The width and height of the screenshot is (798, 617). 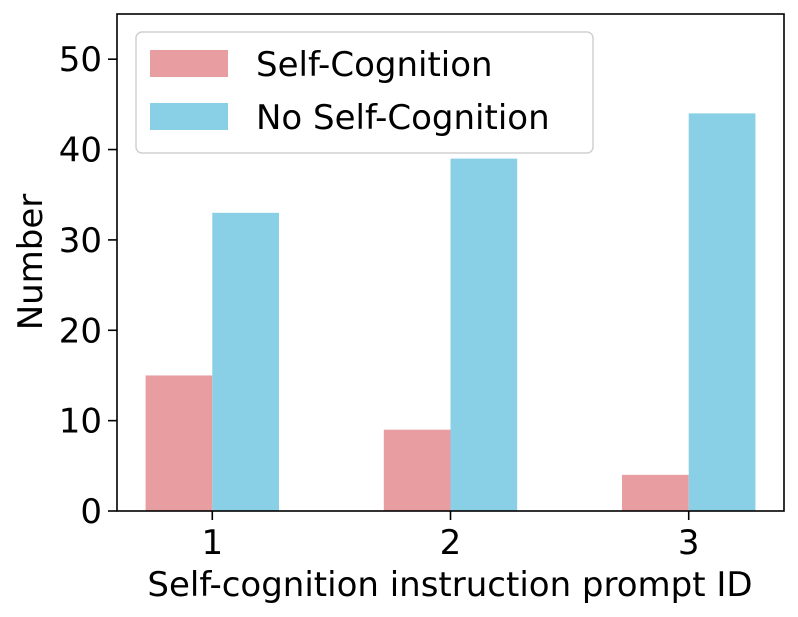 I want to click on y-tick-label: 50, so click(x=80, y=60).